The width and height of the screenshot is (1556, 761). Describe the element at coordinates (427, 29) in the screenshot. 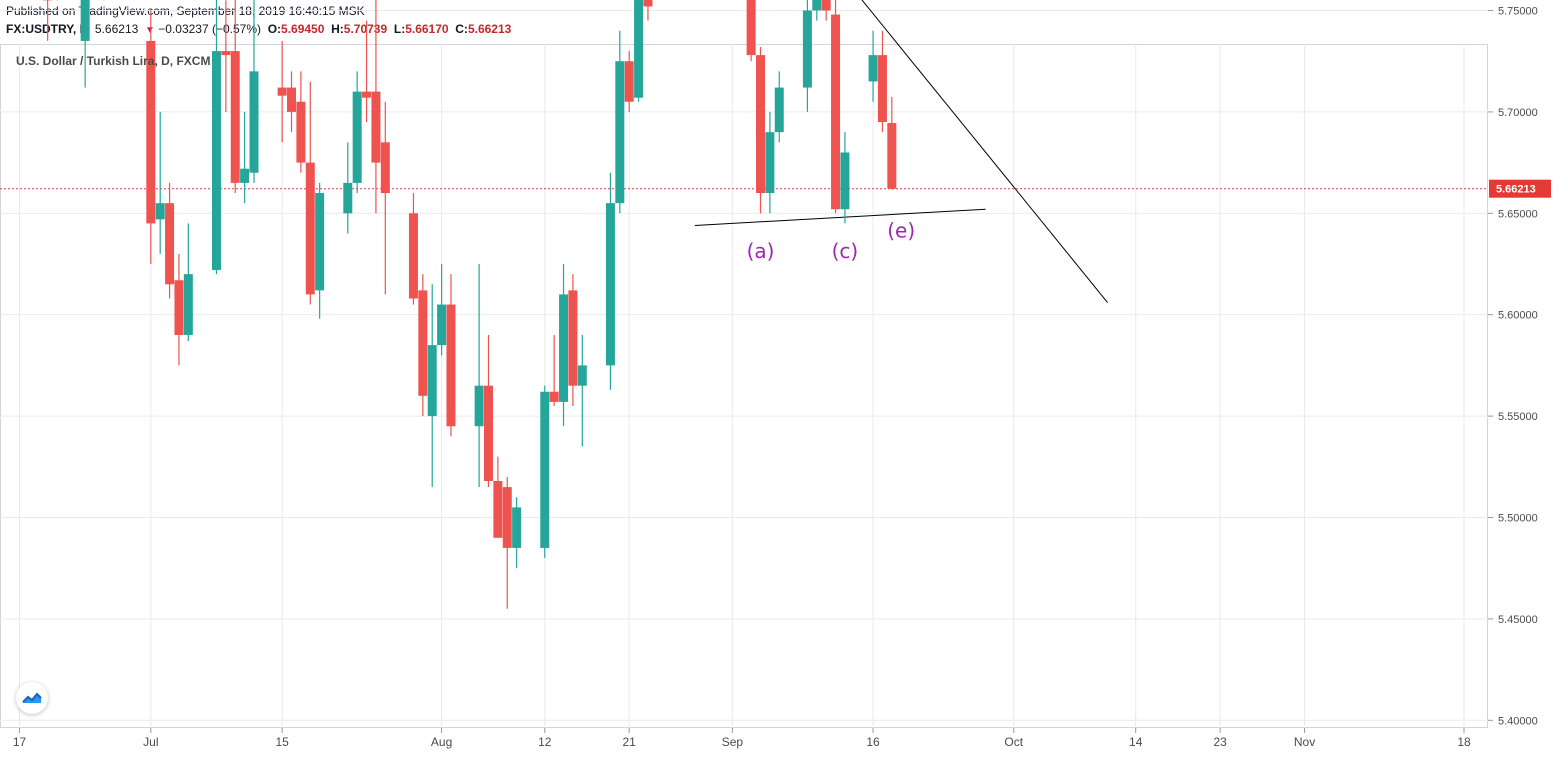

I see `low-value: 5.66170` at that location.